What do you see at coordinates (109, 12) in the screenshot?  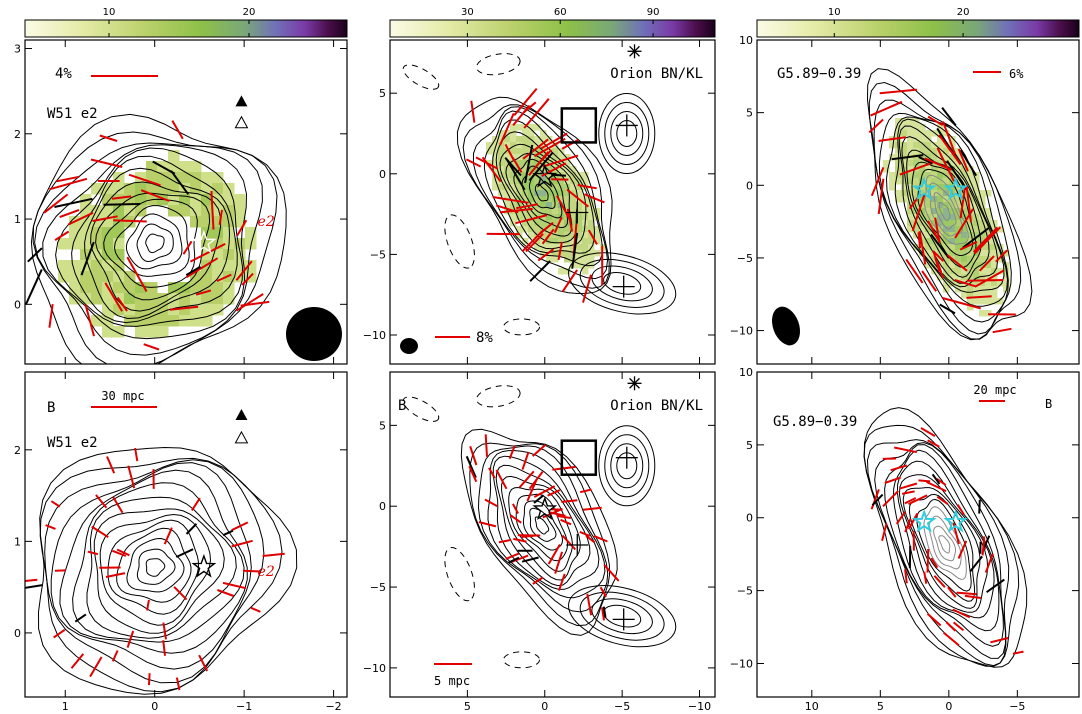 I see `colorbar-tick-label: 10` at bounding box center [109, 12].